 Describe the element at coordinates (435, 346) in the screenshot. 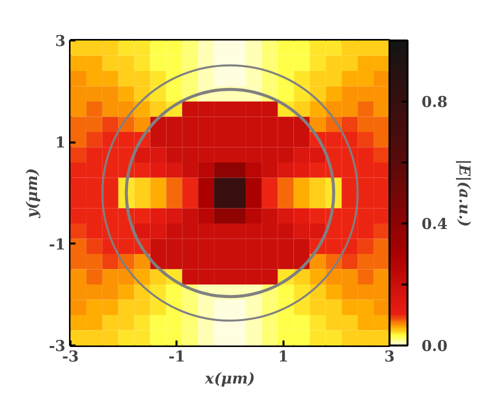

I see `color-bar-label: 0.0` at that location.